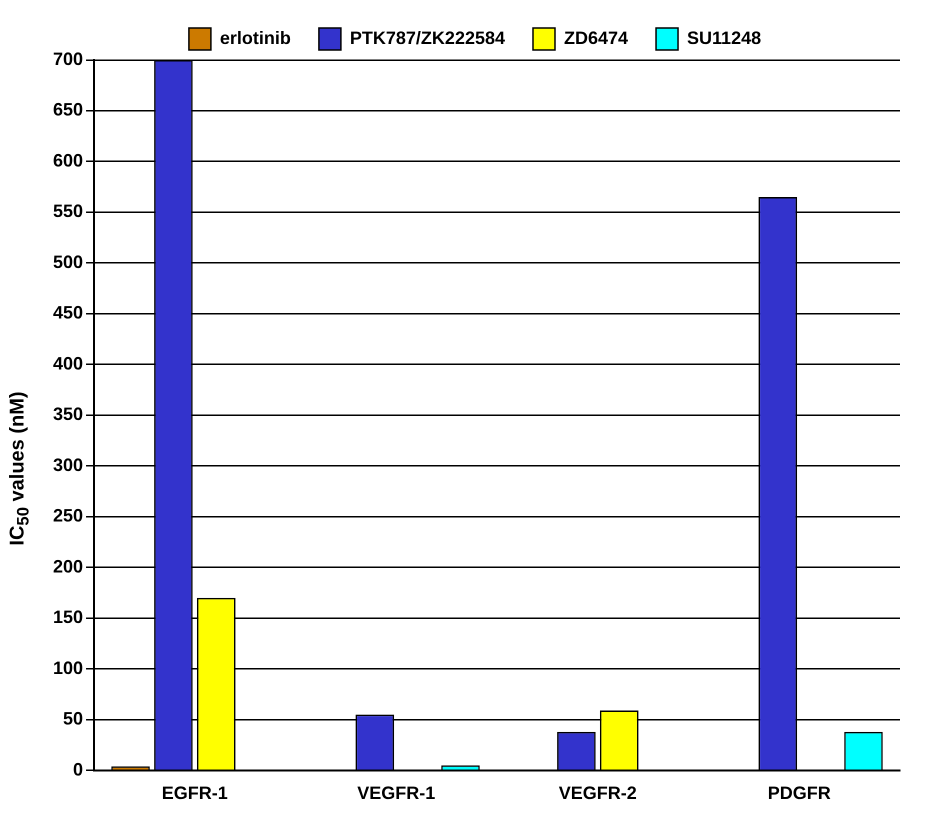  Describe the element at coordinates (396, 793) in the screenshot. I see `x-tick-label: VEGFR-1` at that location.